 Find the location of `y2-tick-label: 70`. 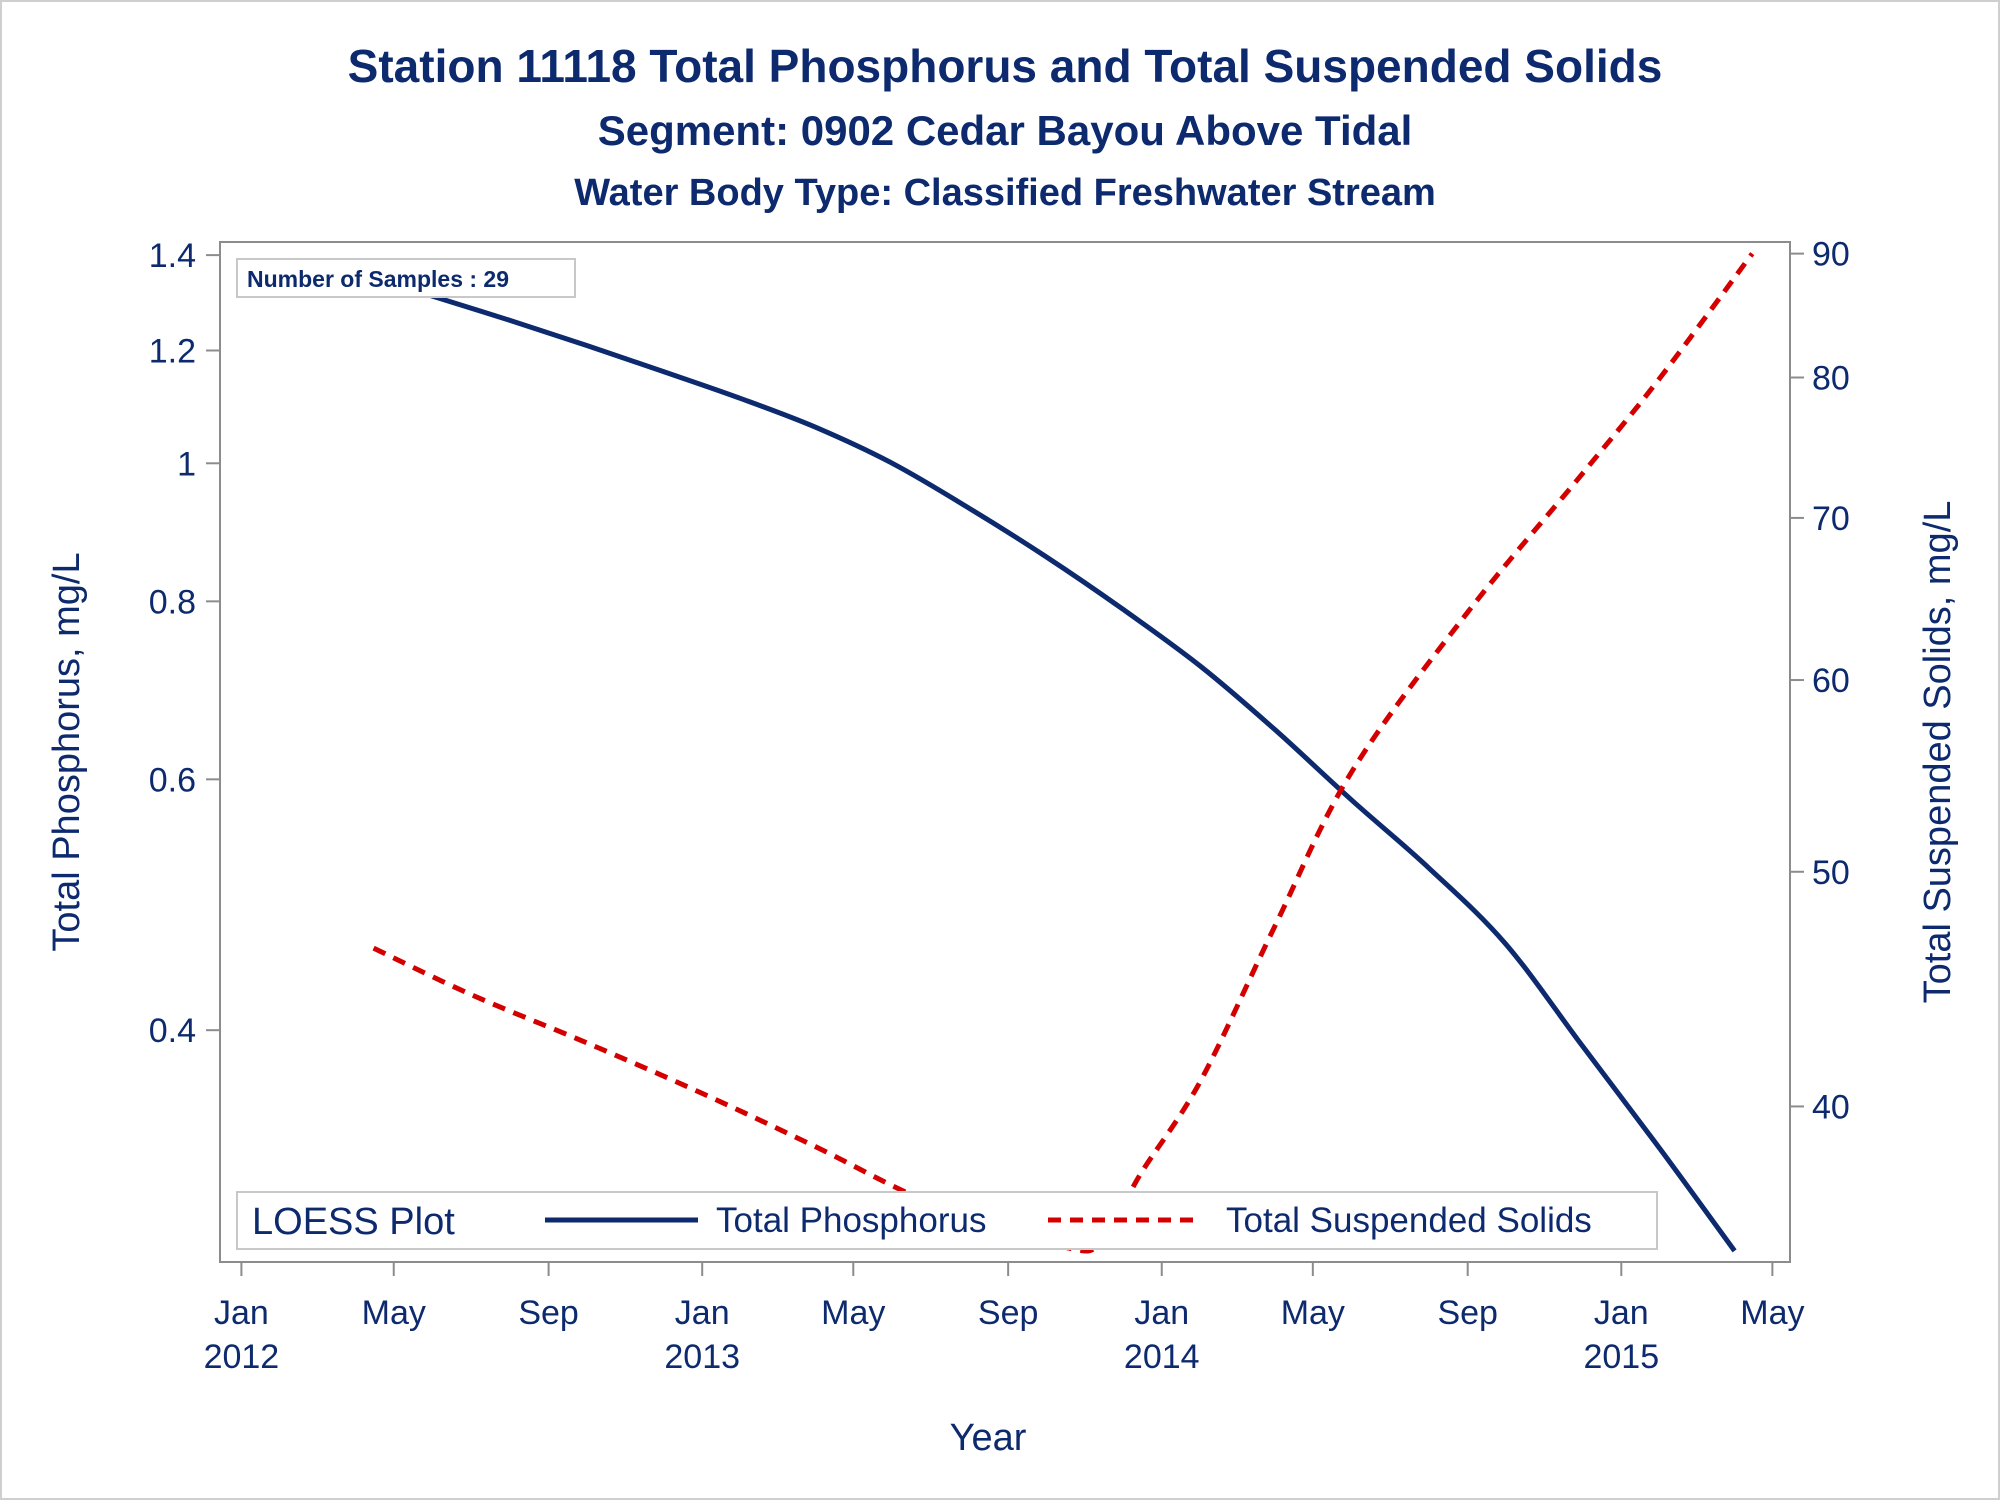

y2-tick-label: 70 is located at coordinates (1831, 519).